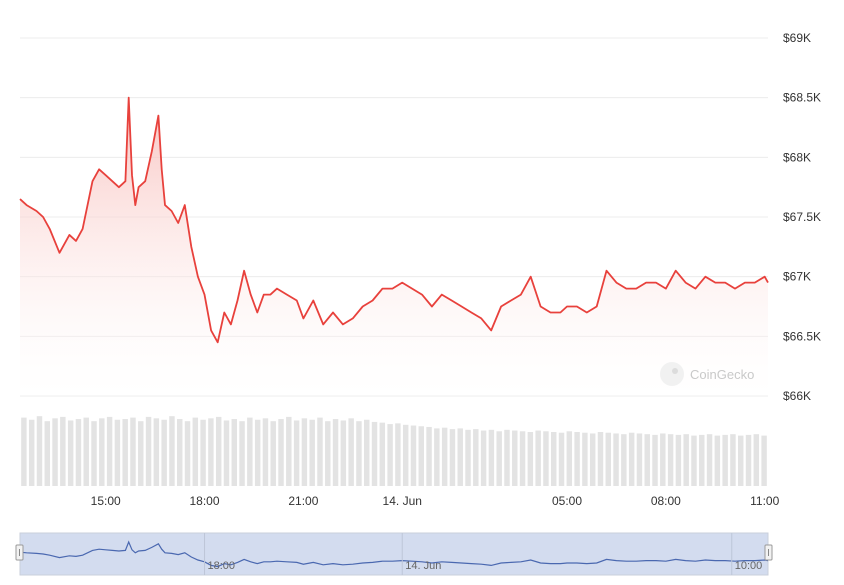  I want to click on x-tick-label: 14. Jun, so click(402, 501).